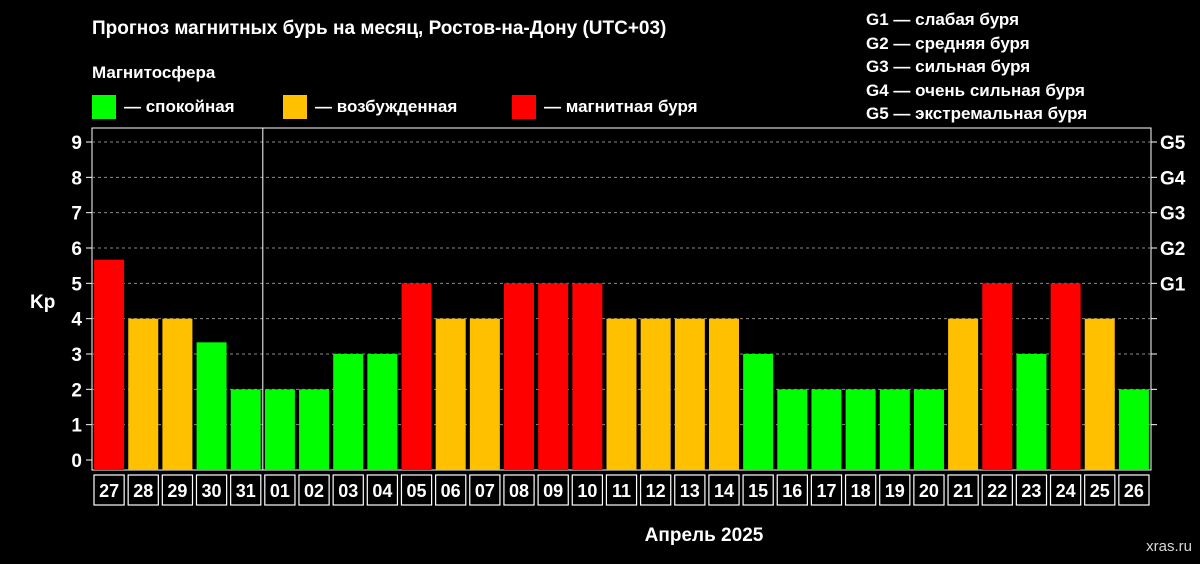 This screenshot has width=1200, height=564. Describe the element at coordinates (1173, 143) in the screenshot. I see `right-tick-label-g5: G5` at that location.